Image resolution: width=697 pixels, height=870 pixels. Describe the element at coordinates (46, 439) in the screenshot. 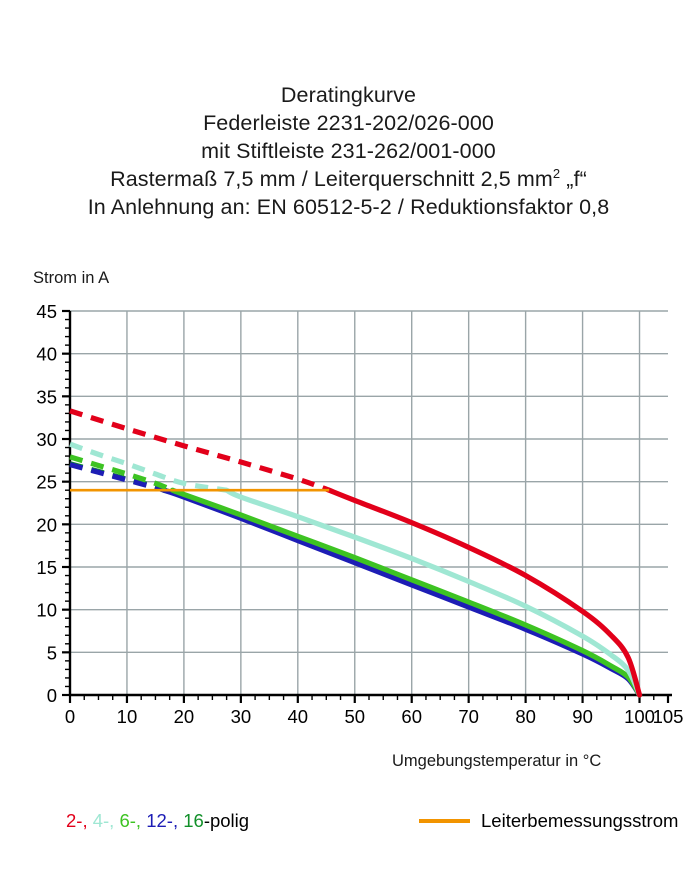

I see `y-tick-label: 30` at that location.